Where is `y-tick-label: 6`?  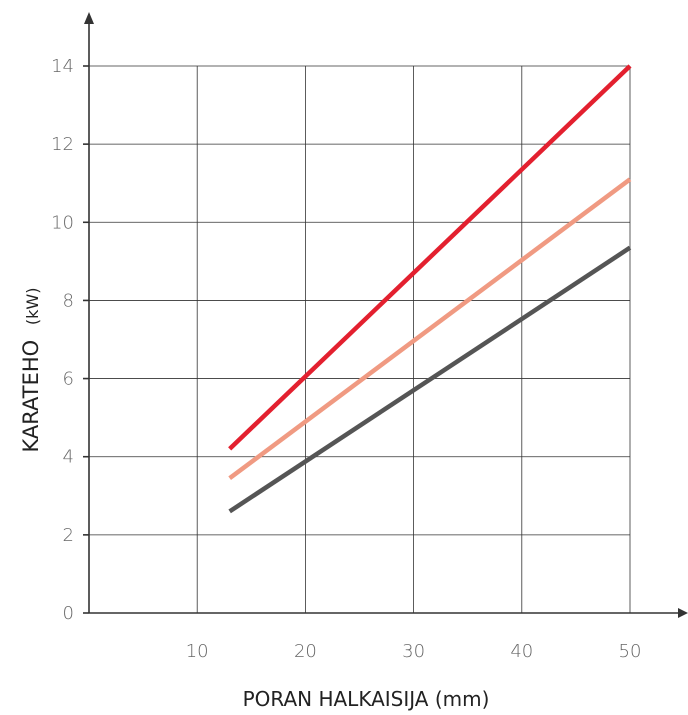 y-tick-label: 6 is located at coordinates (68, 379).